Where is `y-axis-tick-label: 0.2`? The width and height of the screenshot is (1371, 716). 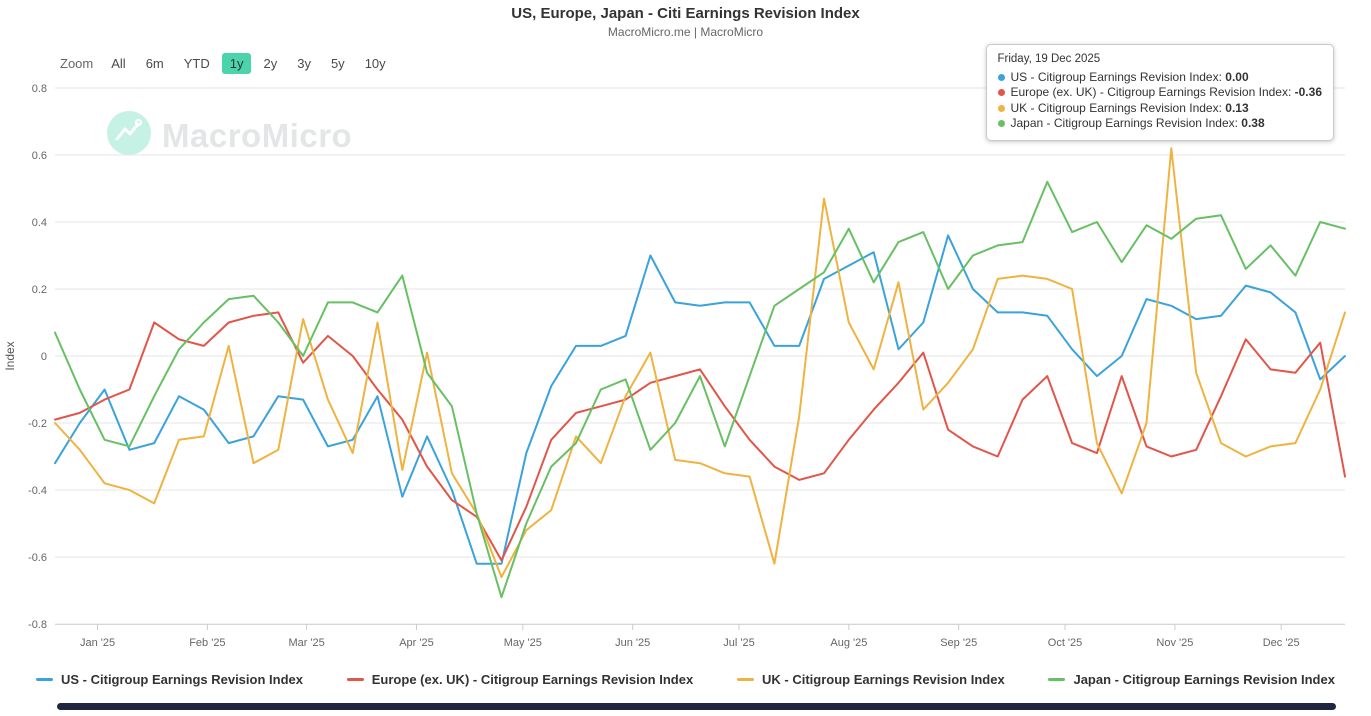
y-axis-tick-label: 0.2 is located at coordinates (39, 290).